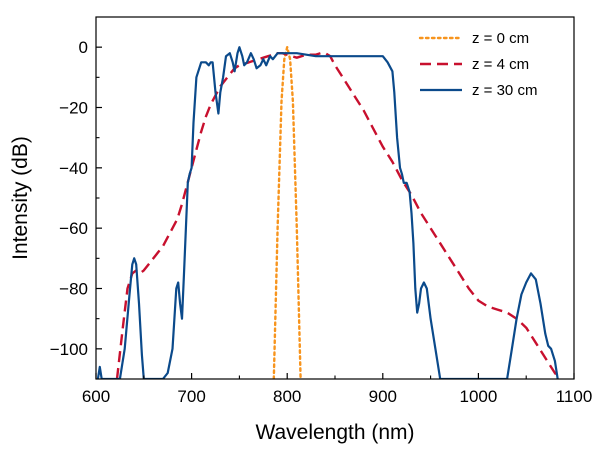  What do you see at coordinates (73, 228) in the screenshot?
I see `y-tick-label: −60` at bounding box center [73, 228].